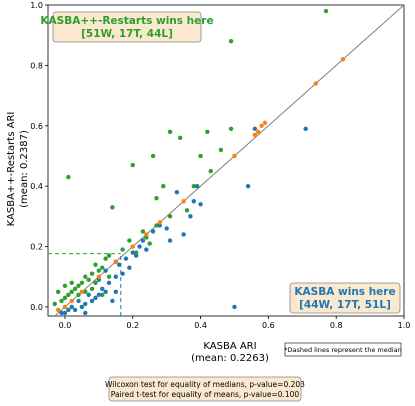 The image size is (415, 406). Describe the element at coordinates (344, 292) in the screenshot. I see `bottom-annotation-line1: KASBA wins here` at that location.